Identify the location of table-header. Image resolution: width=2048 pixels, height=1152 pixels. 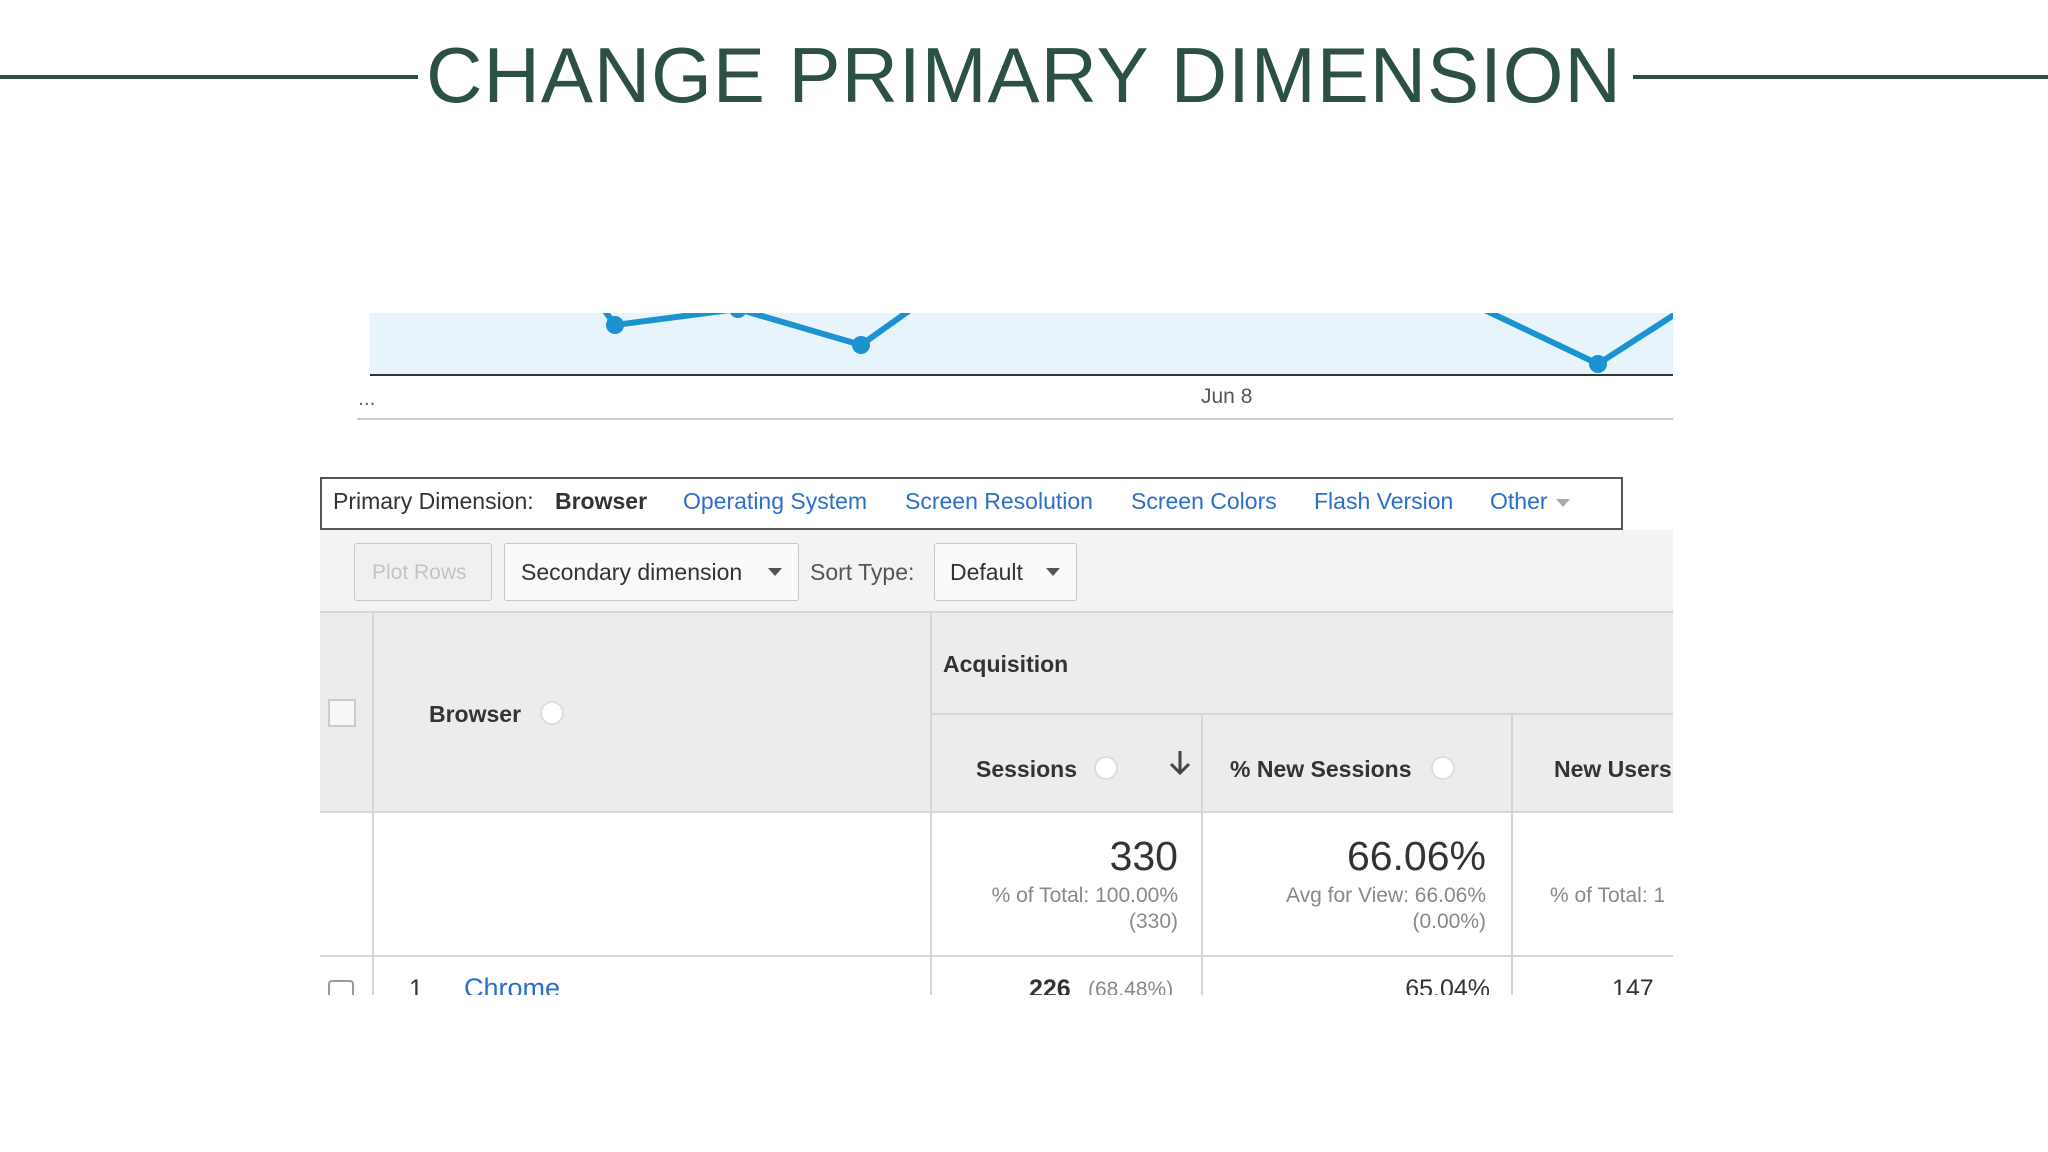
(996, 712).